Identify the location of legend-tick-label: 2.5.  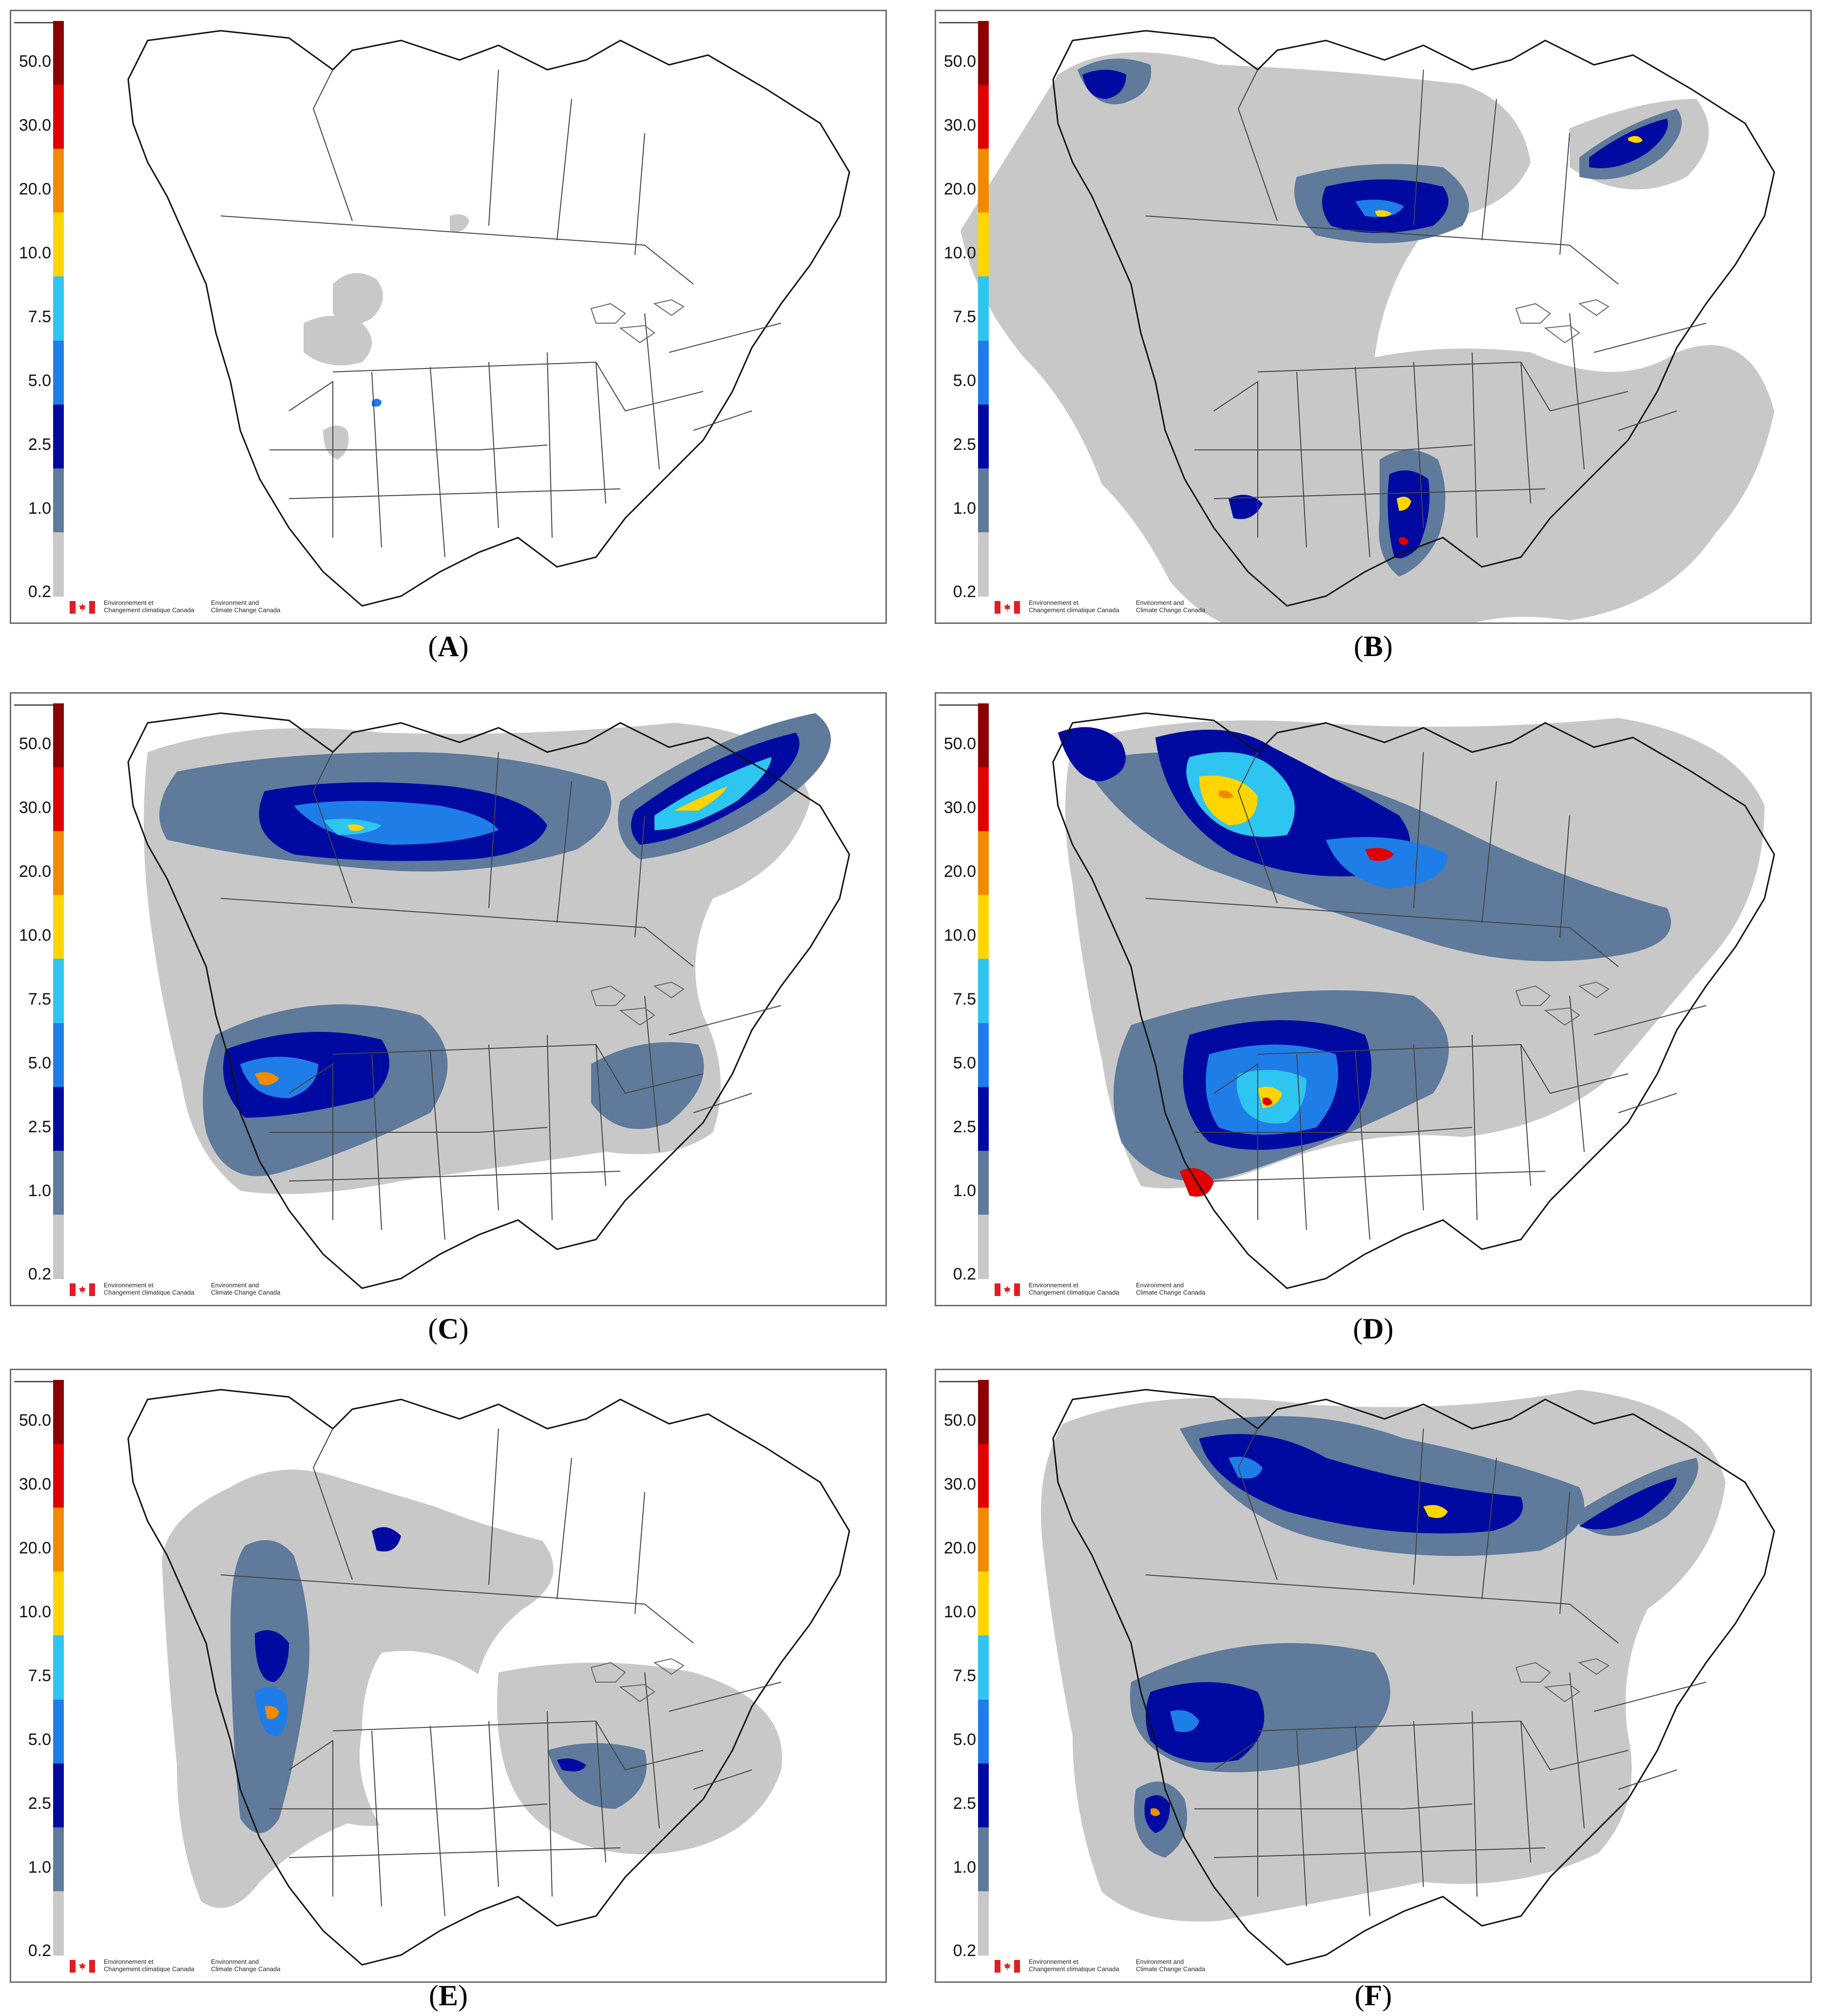
(40, 444).